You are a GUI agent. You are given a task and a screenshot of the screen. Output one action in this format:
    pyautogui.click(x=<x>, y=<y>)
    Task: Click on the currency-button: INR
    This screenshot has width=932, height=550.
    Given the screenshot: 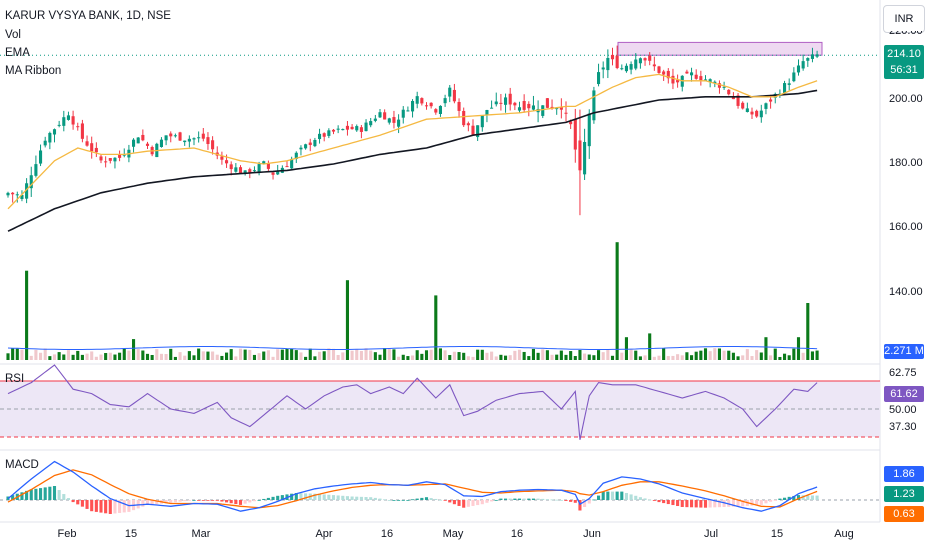 What is the action you would take?
    pyautogui.click(x=904, y=19)
    